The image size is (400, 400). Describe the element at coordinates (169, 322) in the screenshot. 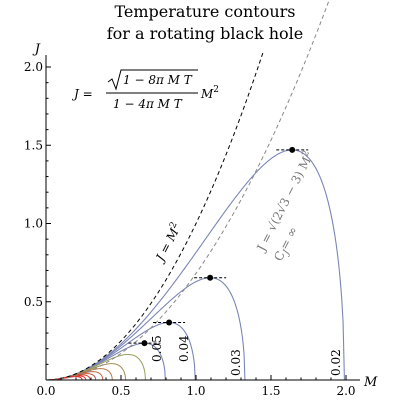

I see `critical-point-T-0.04` at that location.